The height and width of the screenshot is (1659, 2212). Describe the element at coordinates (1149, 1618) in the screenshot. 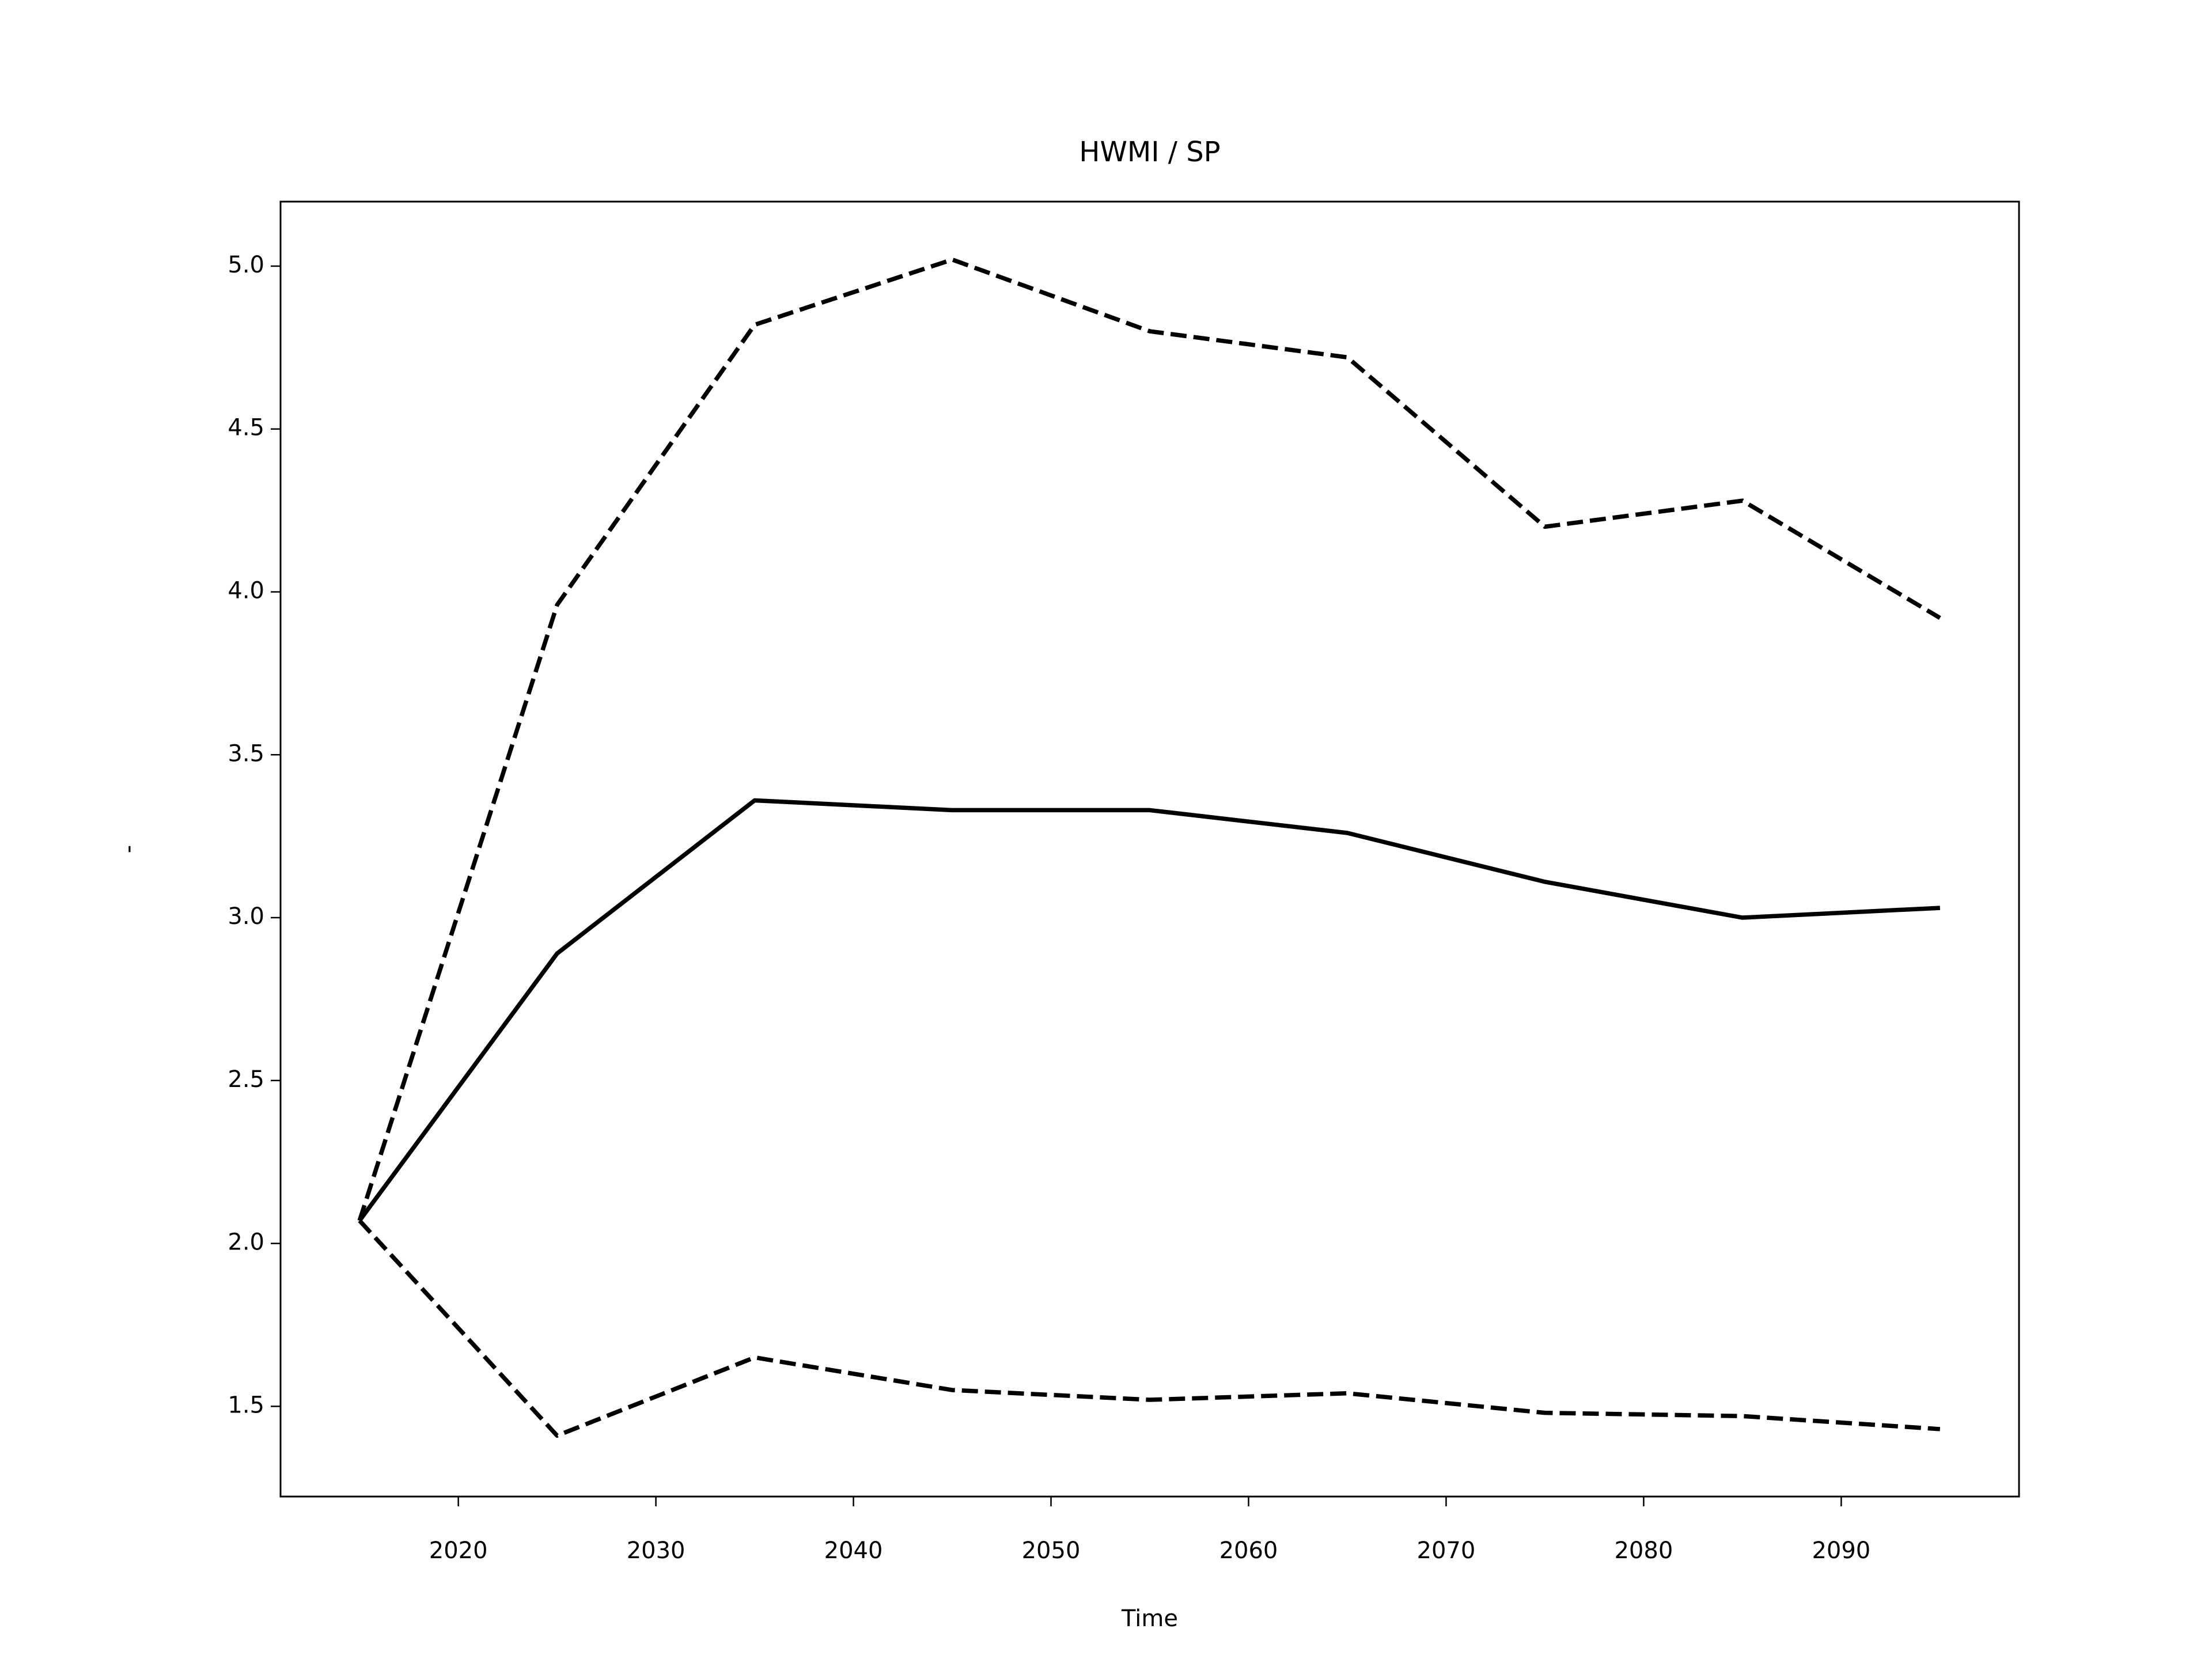

I see `x-axis-label: Time` at that location.